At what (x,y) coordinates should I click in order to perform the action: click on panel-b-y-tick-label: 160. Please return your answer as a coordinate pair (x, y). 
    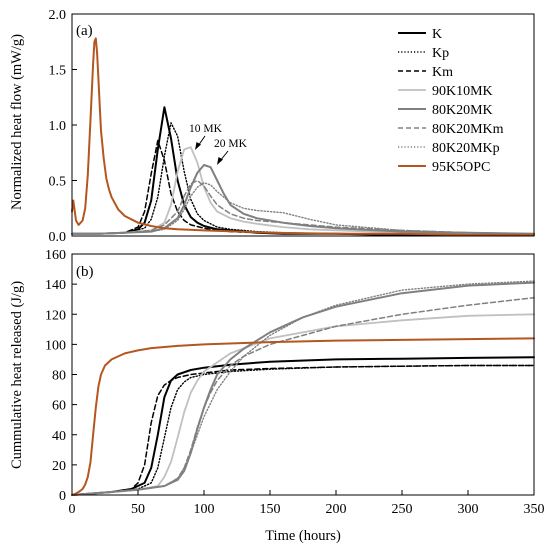
    Looking at the image, I should click on (55, 255).